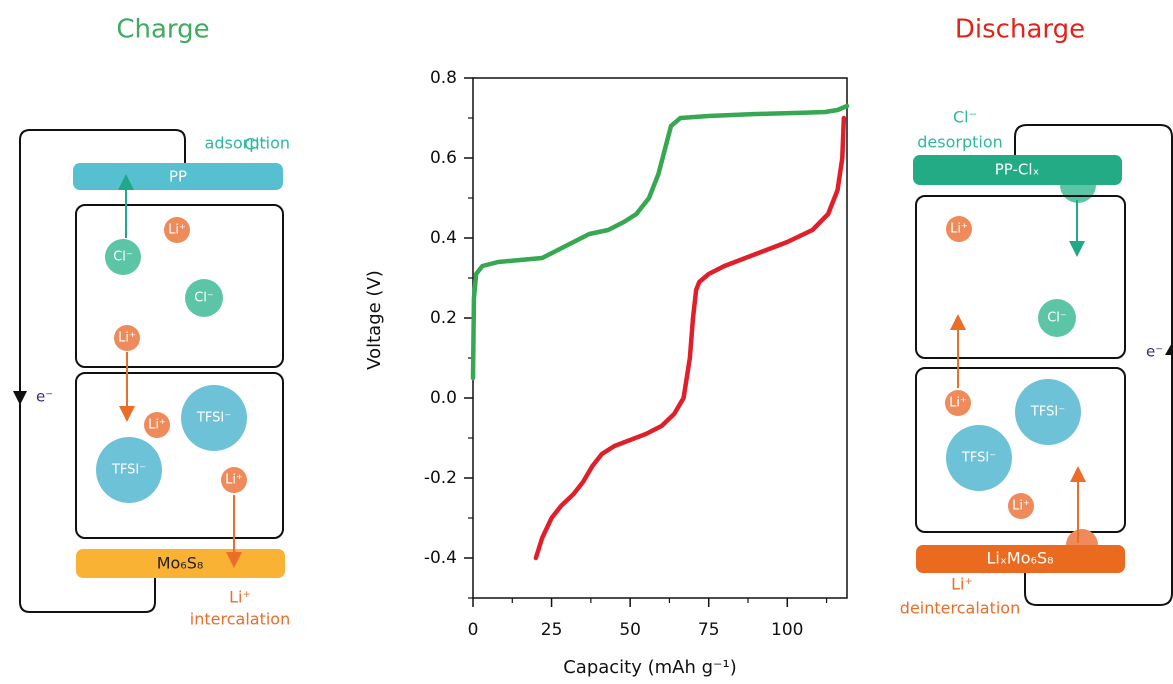  I want to click on process-label: adsorption, so click(247, 143).